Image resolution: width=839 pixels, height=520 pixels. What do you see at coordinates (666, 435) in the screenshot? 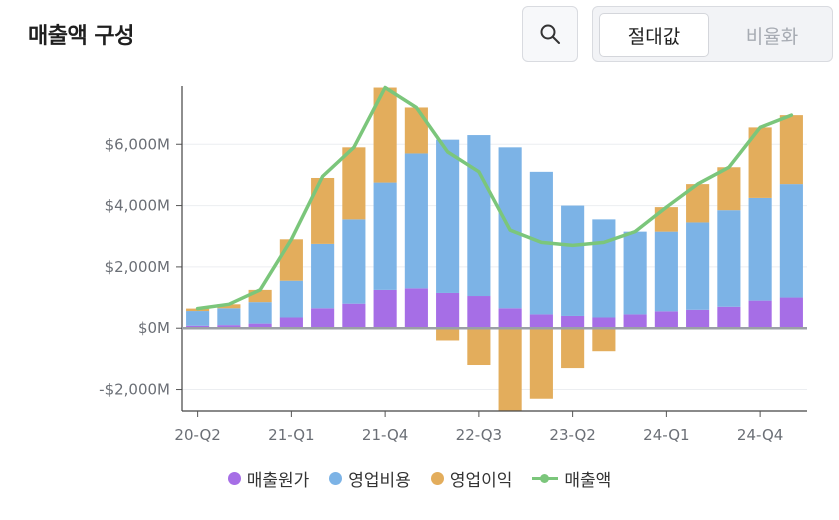
I see `x-tick-label: 24-Q1` at bounding box center [666, 435].